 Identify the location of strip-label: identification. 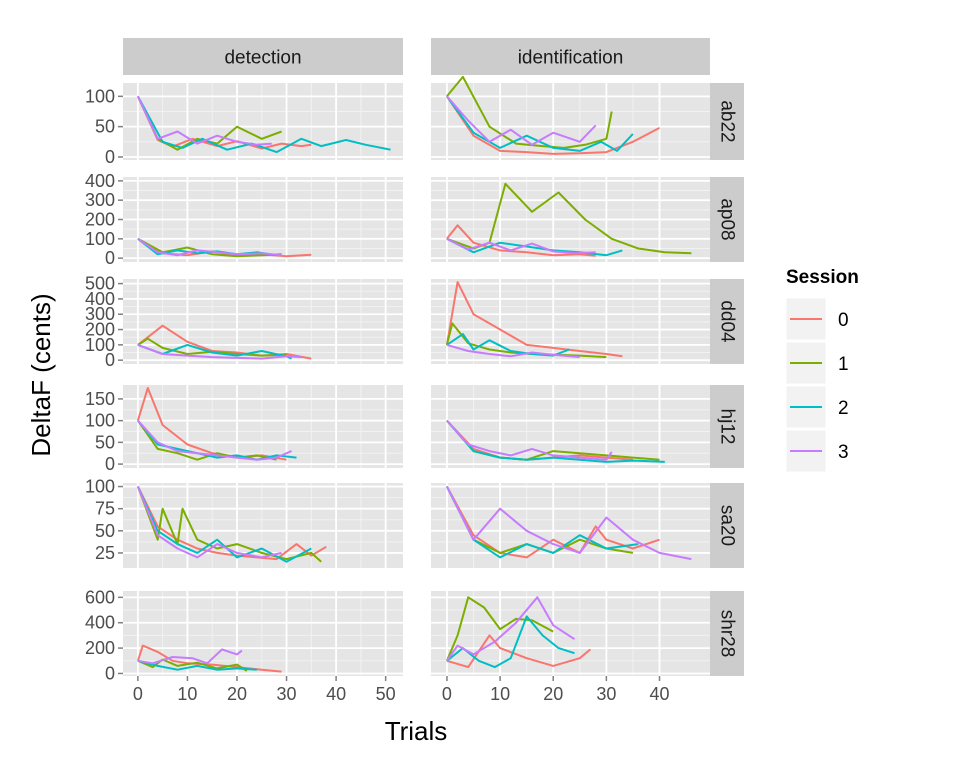
(571, 58).